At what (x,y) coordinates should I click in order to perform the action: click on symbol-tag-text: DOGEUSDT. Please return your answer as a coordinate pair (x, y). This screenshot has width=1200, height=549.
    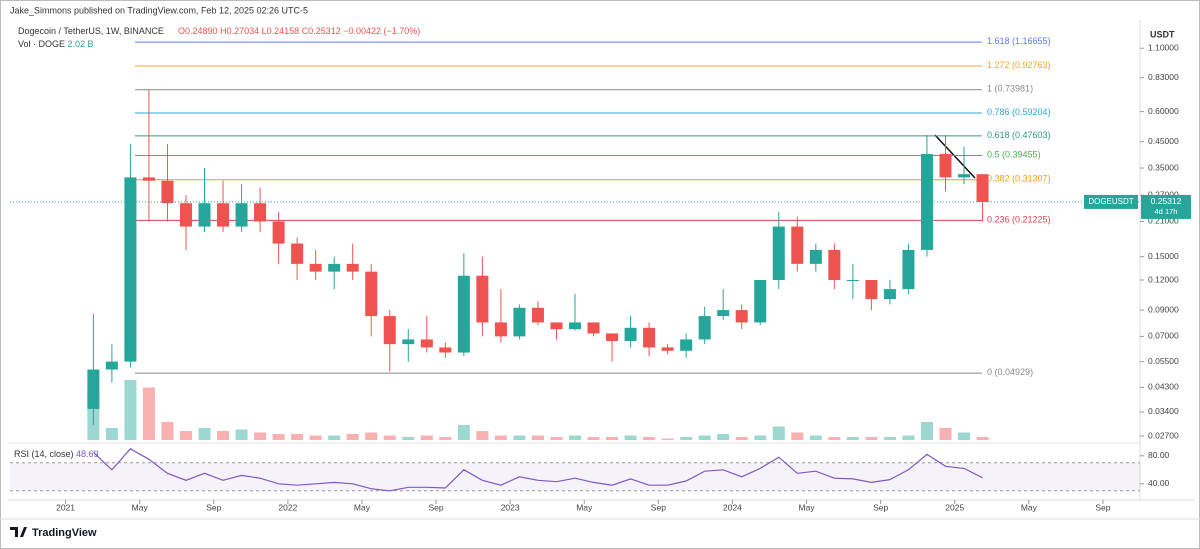
    Looking at the image, I should click on (1110, 201).